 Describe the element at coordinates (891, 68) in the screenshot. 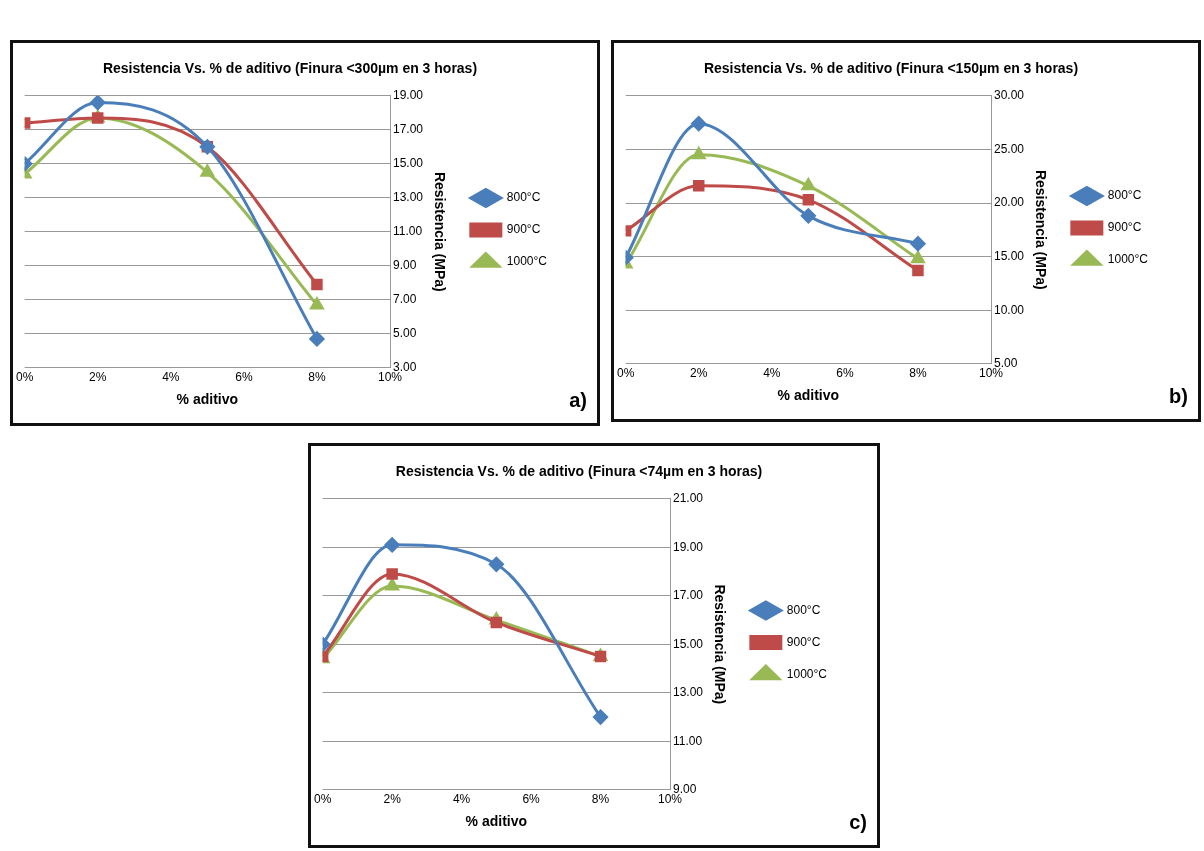

I see `chart-title: Resistencia Vs. % de aditivo (Finura <150µm en 3 horas)` at that location.